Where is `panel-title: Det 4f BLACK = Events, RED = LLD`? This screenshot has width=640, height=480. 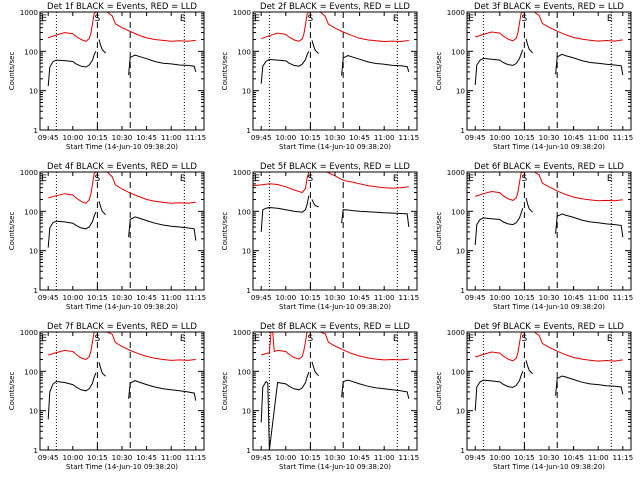
panel-title: Det 4f BLACK = Events, RED = LLD is located at coordinates (122, 167).